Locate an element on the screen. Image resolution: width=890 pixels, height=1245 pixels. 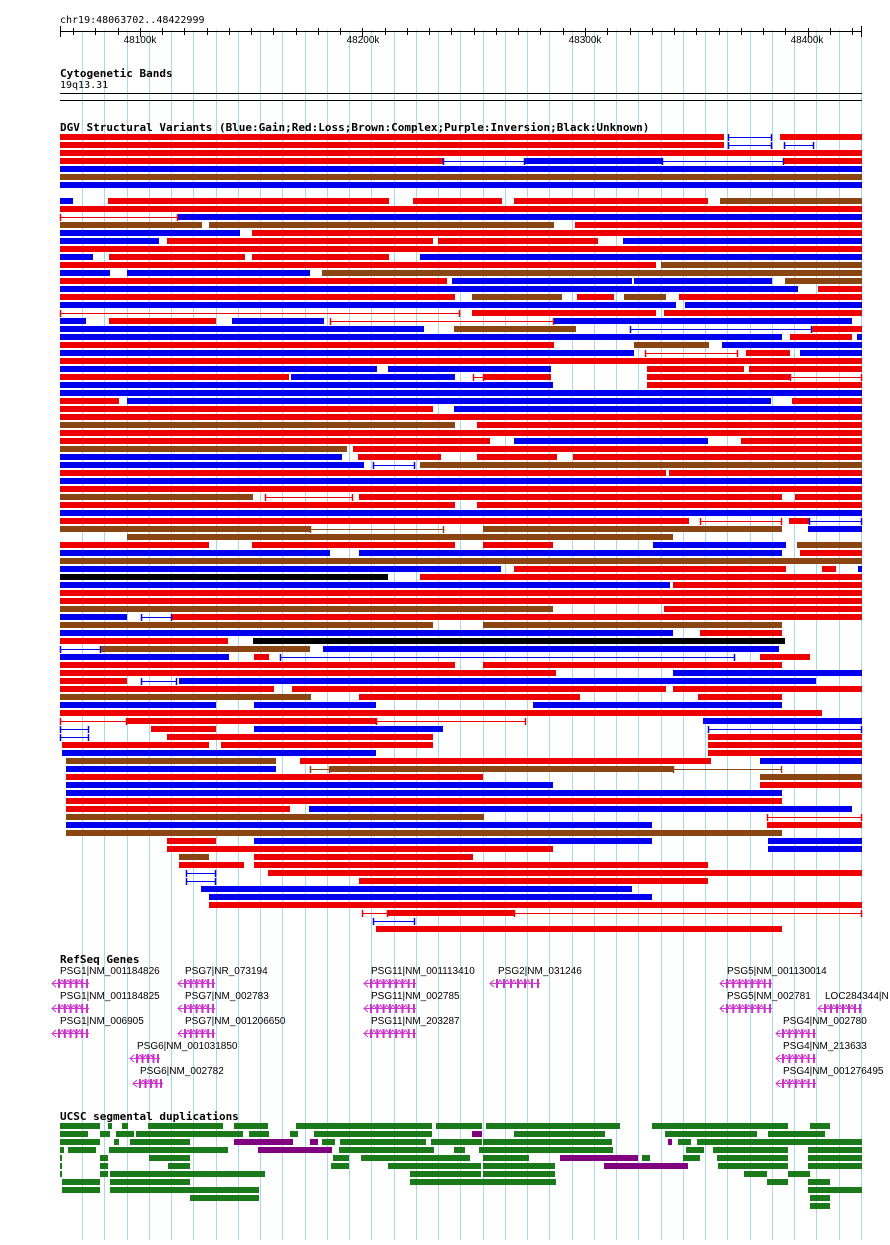
gene-label: PSG1|NM_001184825 is located at coordinates (110, 996).